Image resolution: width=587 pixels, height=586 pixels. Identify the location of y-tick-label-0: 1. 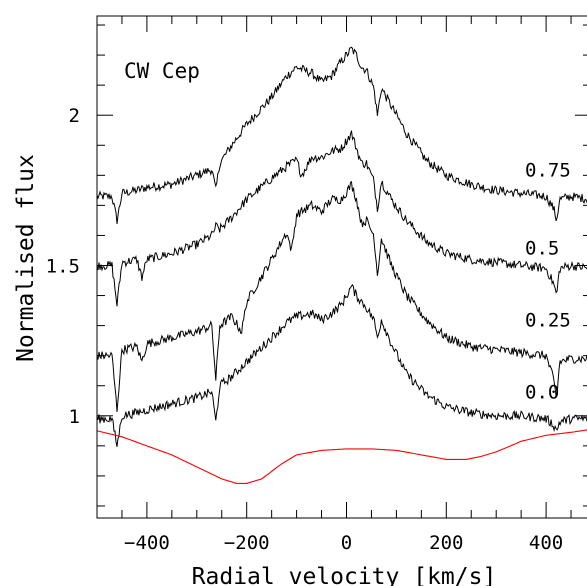
(74, 417).